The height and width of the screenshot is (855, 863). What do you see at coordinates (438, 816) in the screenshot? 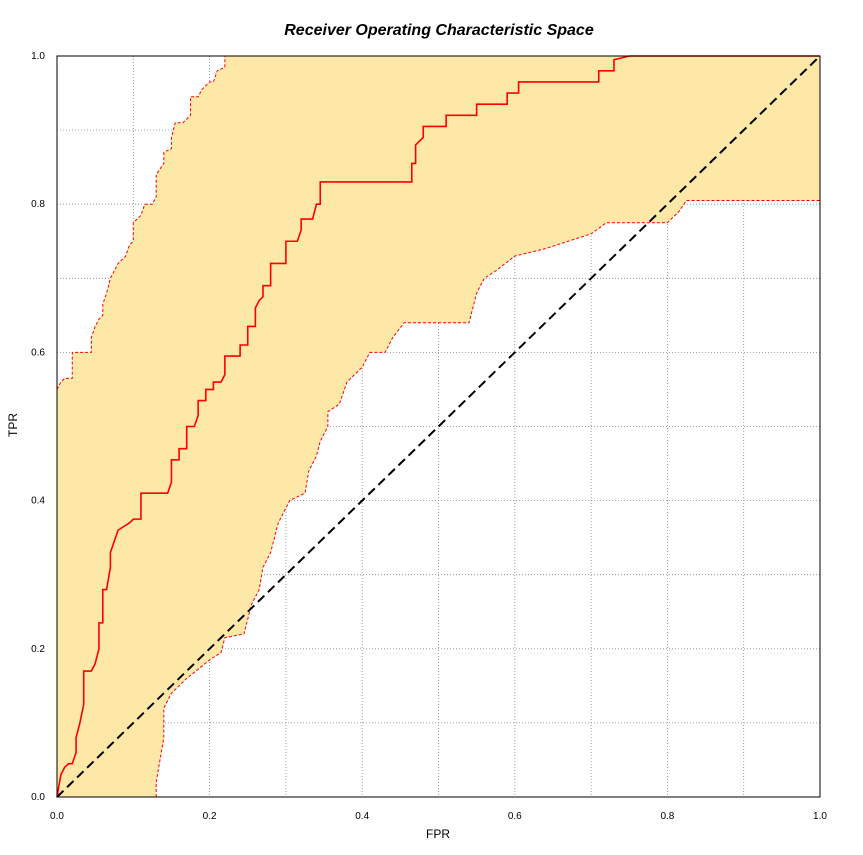
I see `x-axis-ticks: 0.0 0.2 0.4 0.6 0.8 1.0` at bounding box center [438, 816].